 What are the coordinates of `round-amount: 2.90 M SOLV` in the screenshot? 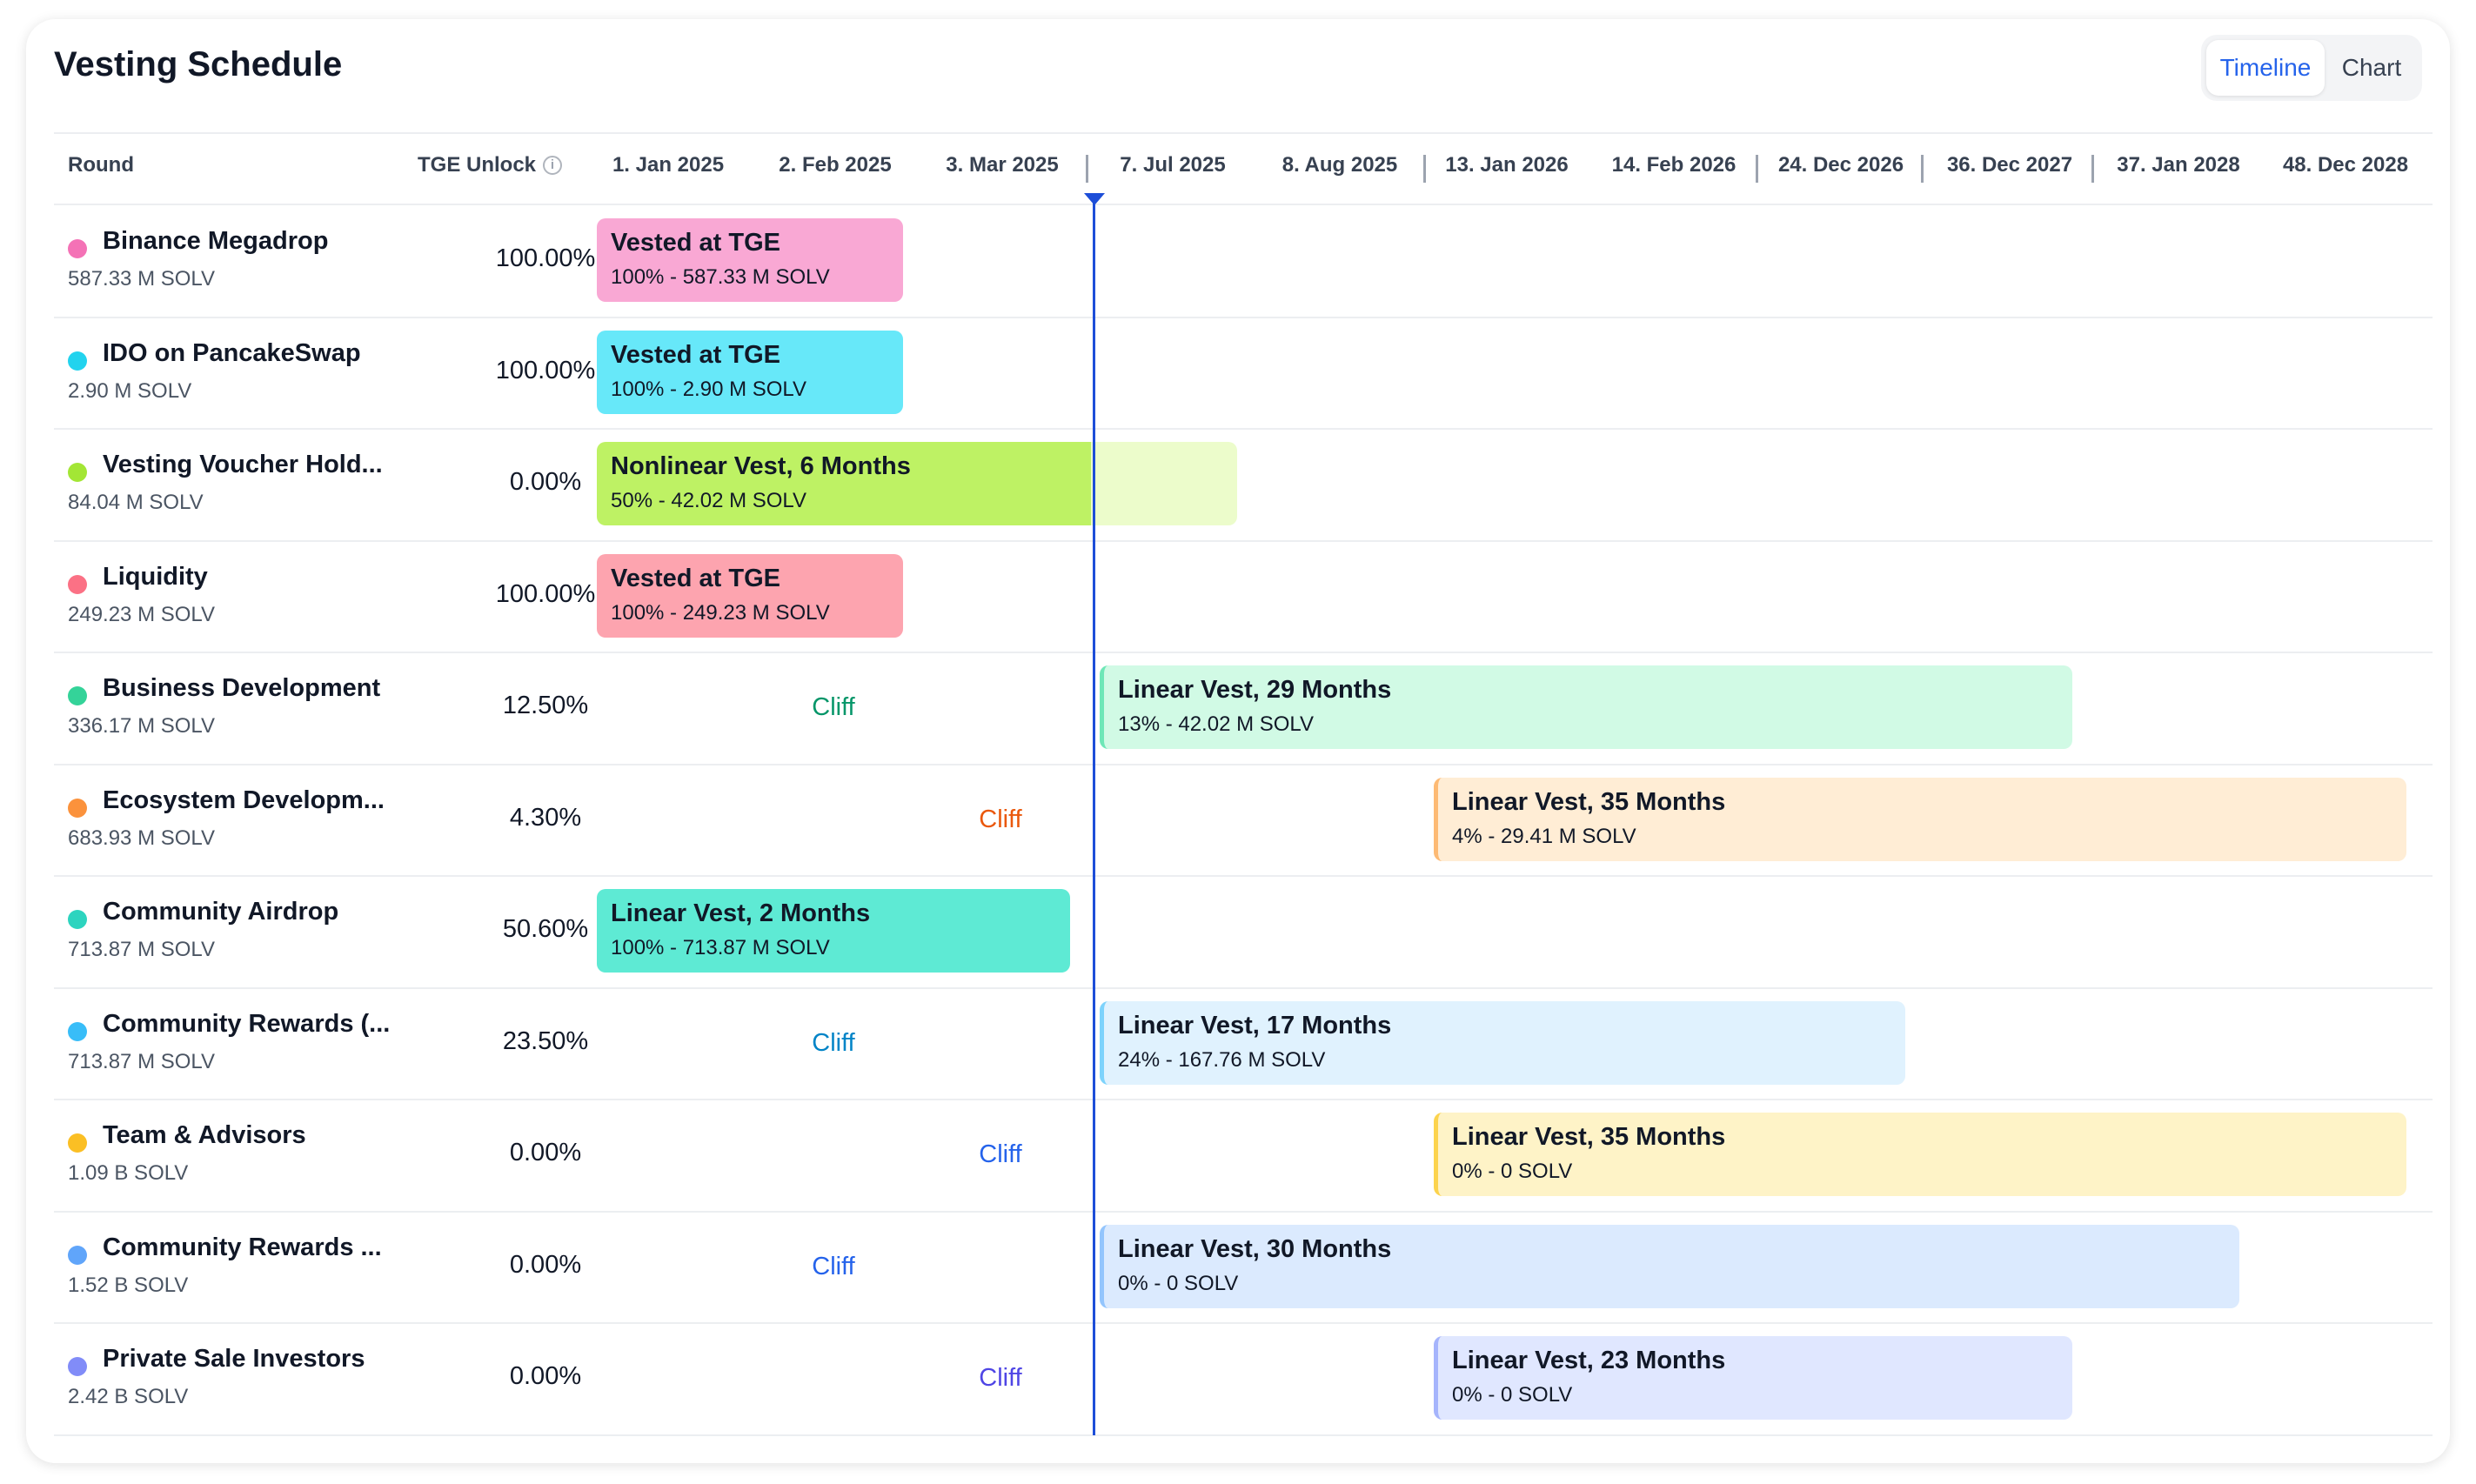 It's located at (130, 390).